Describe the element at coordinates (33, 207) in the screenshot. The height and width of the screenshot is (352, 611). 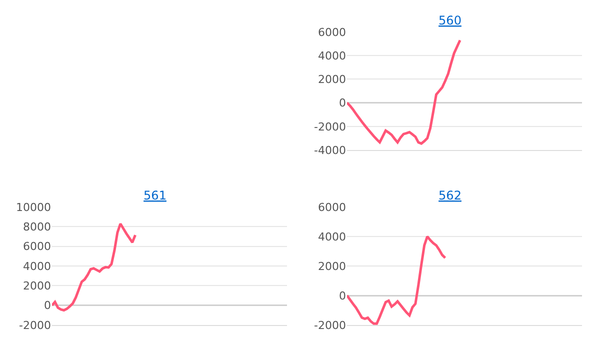
I see `y-tick-label: 10000` at that location.